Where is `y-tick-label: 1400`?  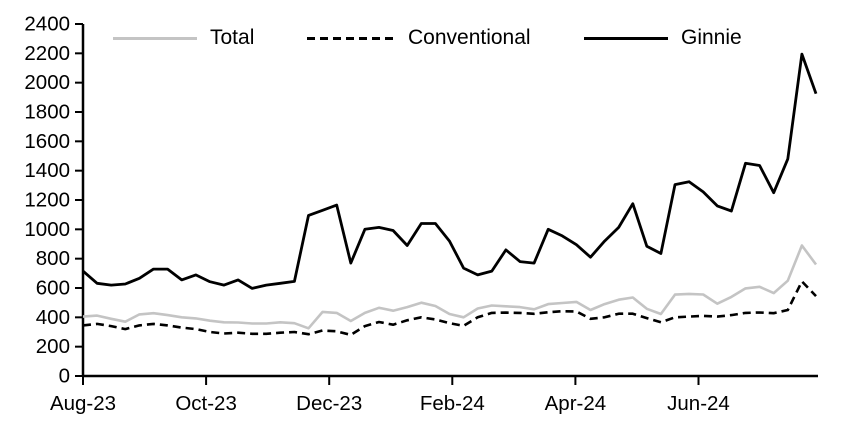 y-tick-label: 1400 is located at coordinates (47, 170).